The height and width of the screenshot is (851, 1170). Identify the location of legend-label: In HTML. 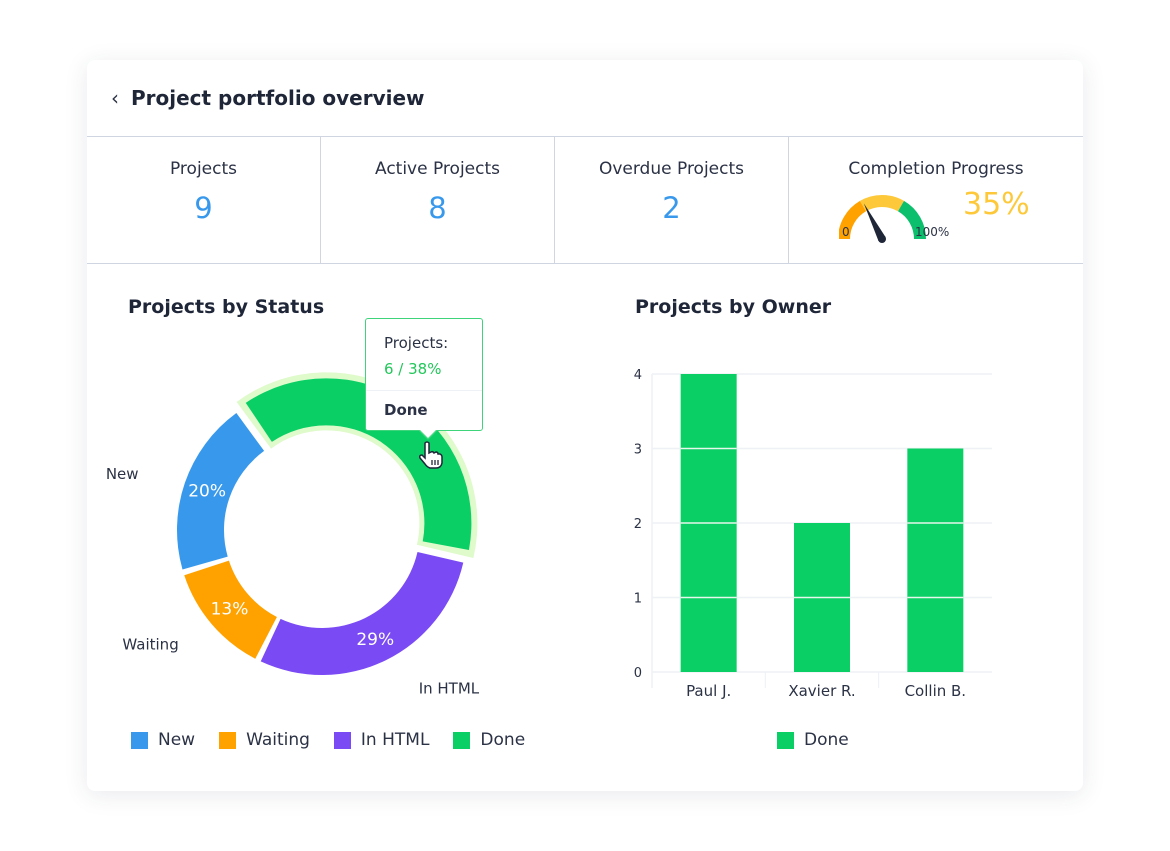
(395, 740).